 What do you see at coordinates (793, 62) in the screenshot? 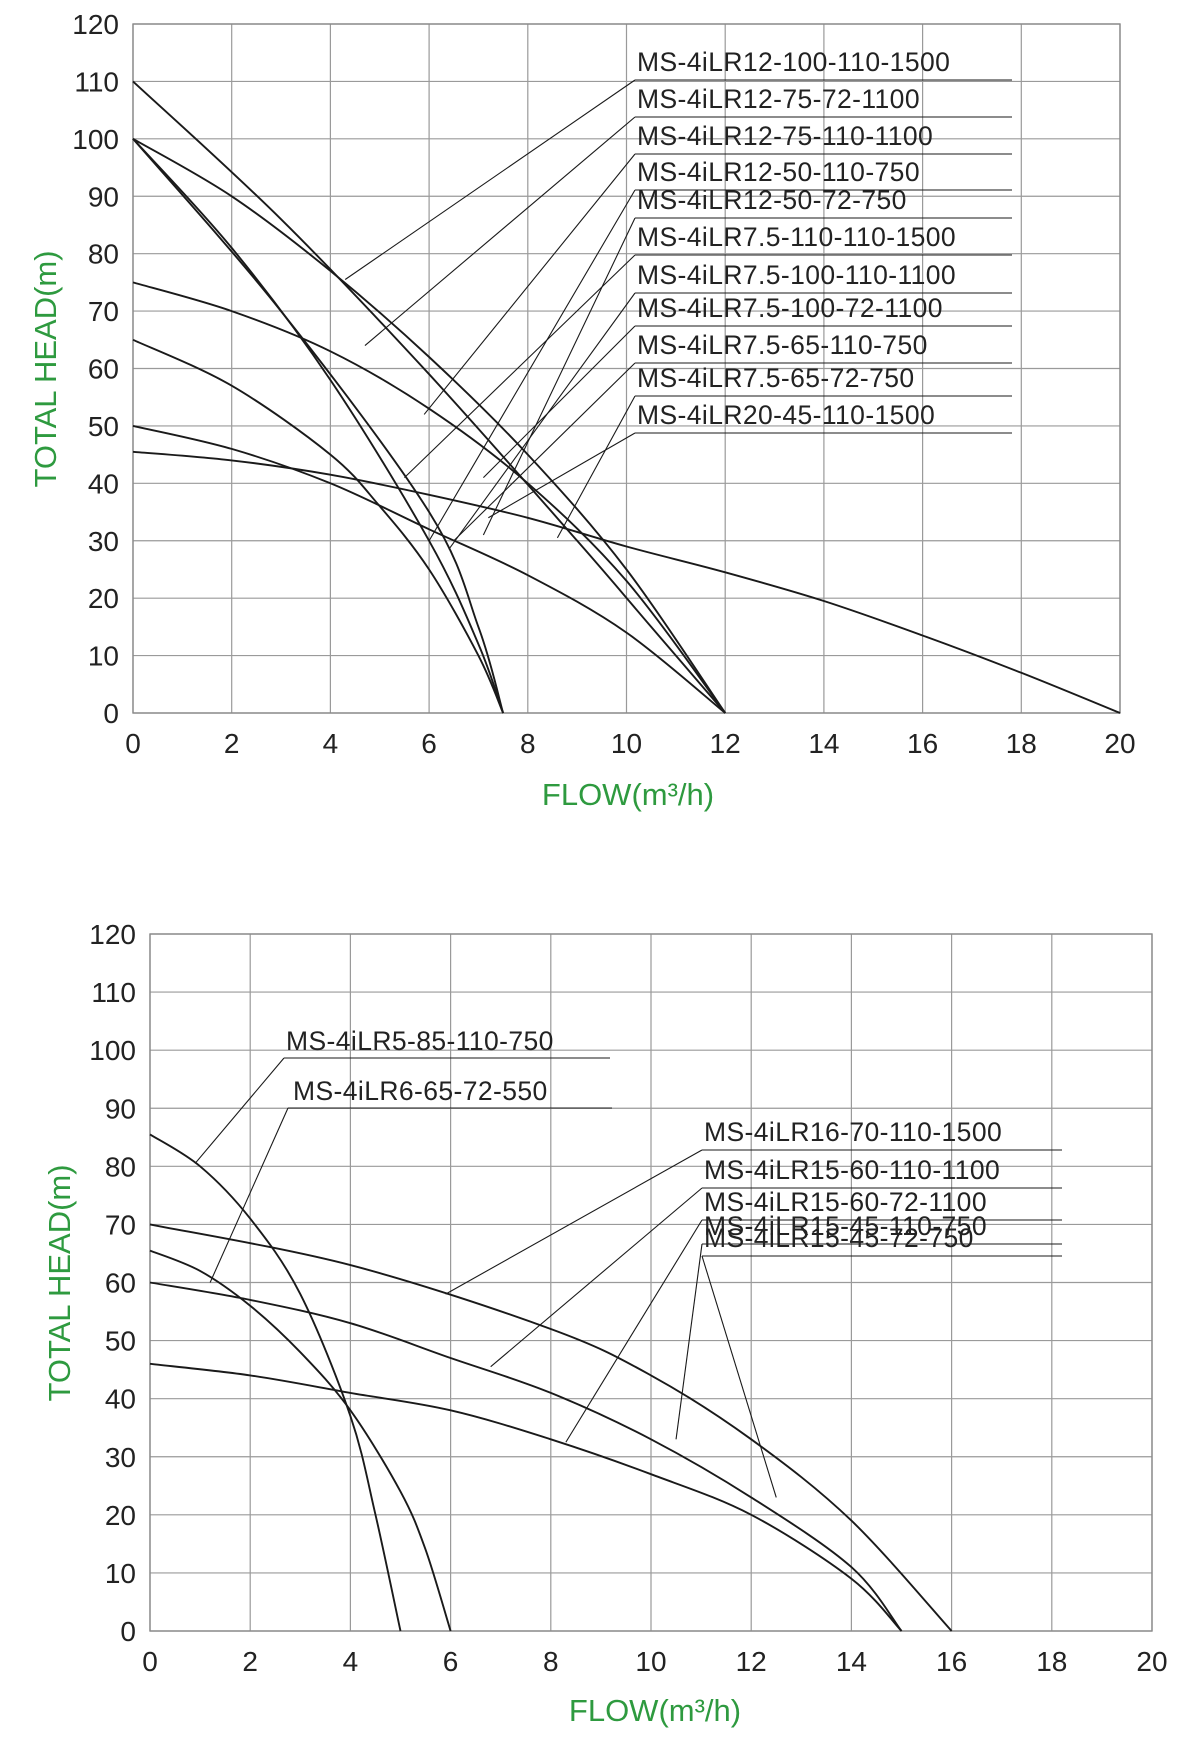
I see `series-label: MS-4iLR12-100-110-1500` at bounding box center [793, 62].